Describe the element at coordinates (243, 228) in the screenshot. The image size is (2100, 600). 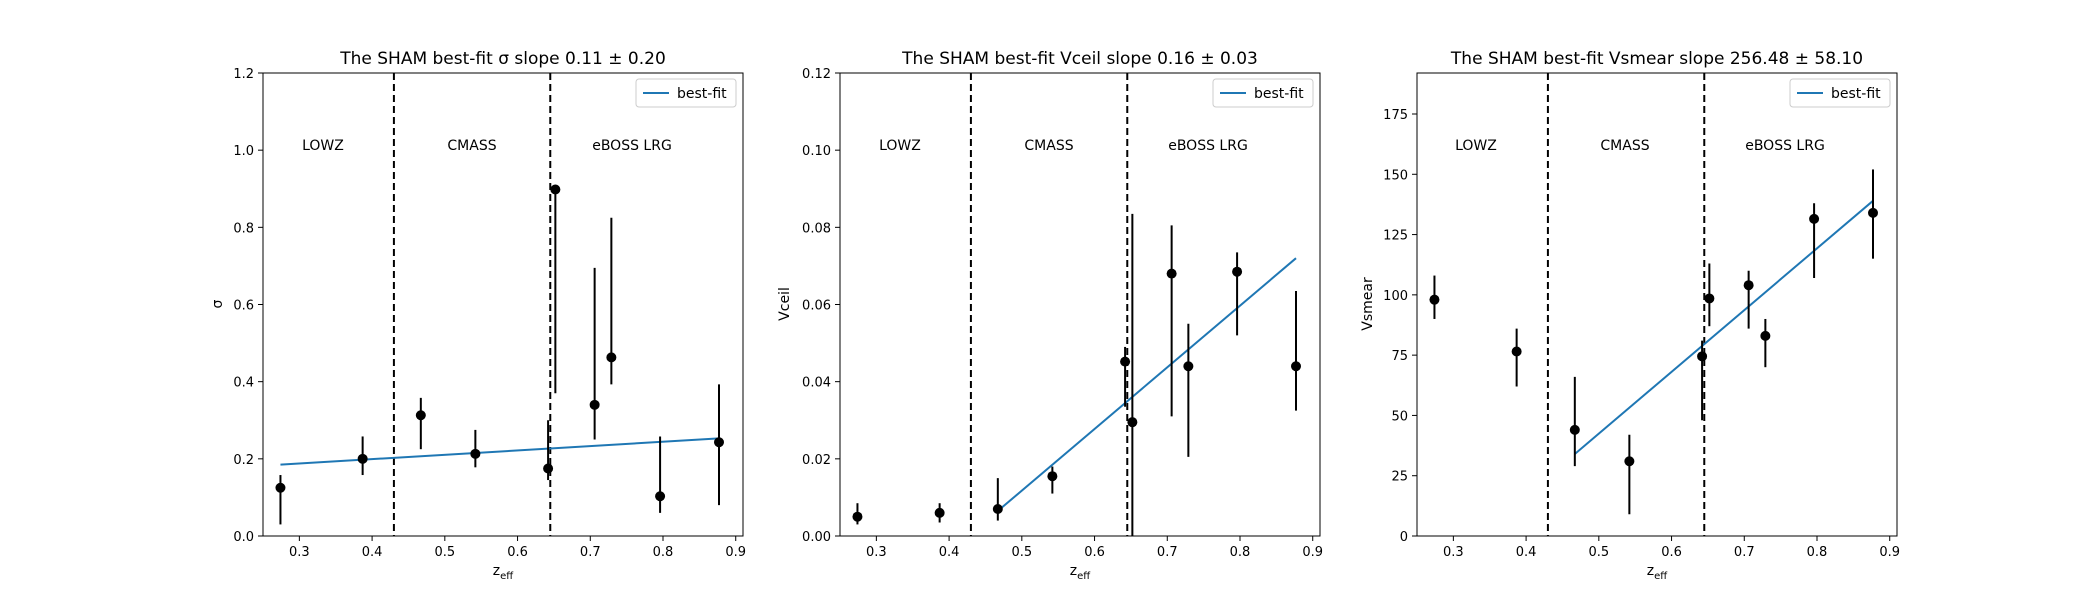
I see `y-tick-label: 0.8` at that location.